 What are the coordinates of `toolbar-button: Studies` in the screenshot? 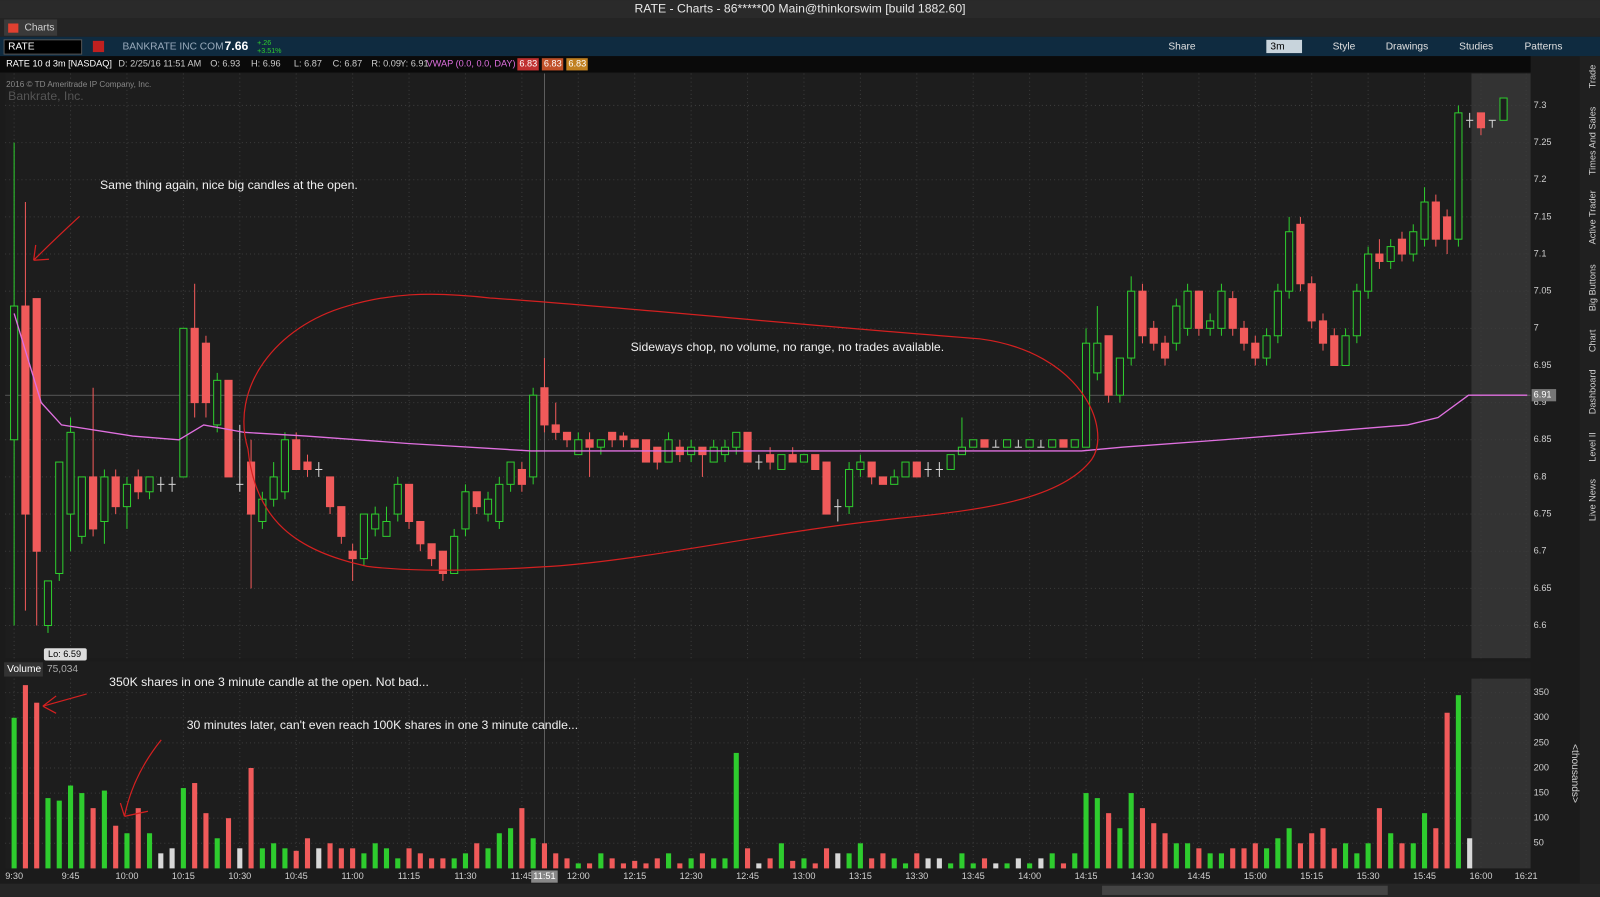 It's located at (1476, 47).